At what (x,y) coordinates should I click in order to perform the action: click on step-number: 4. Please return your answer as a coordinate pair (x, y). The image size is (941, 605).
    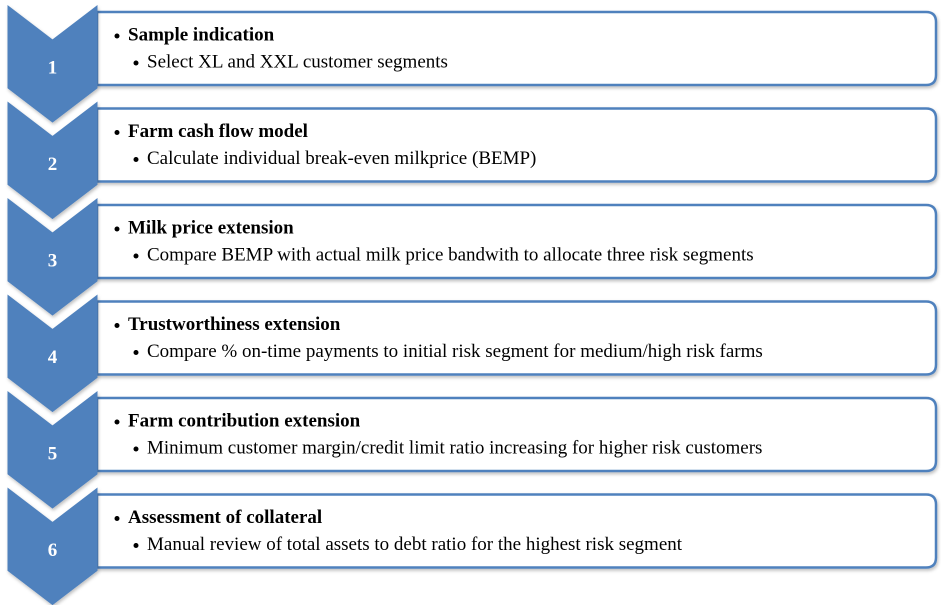
    Looking at the image, I should click on (53, 357).